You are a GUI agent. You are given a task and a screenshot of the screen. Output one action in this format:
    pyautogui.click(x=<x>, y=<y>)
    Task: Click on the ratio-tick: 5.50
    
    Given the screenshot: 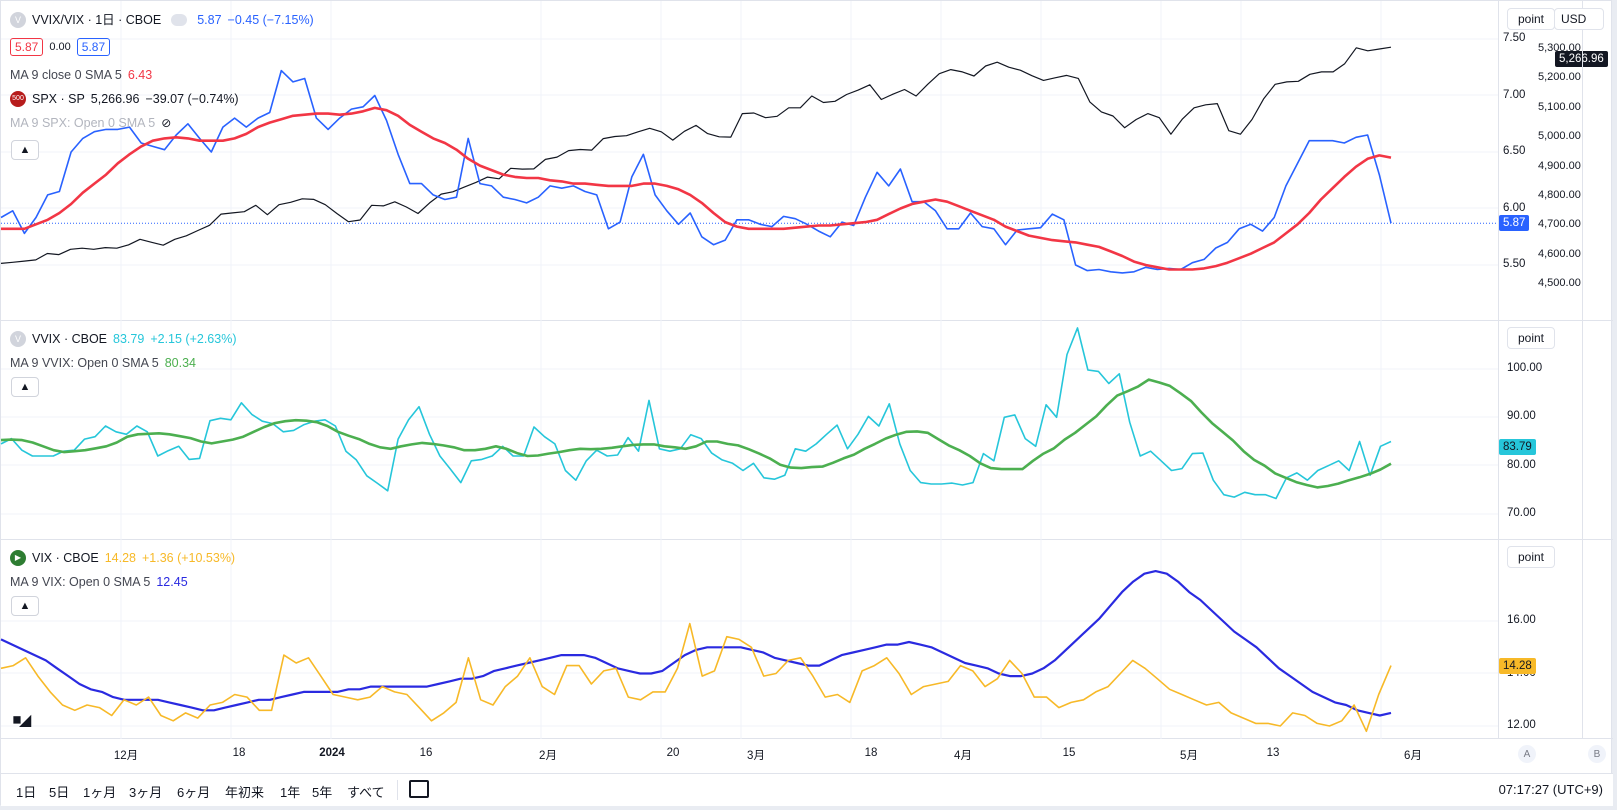 What is the action you would take?
    pyautogui.click(x=1514, y=264)
    